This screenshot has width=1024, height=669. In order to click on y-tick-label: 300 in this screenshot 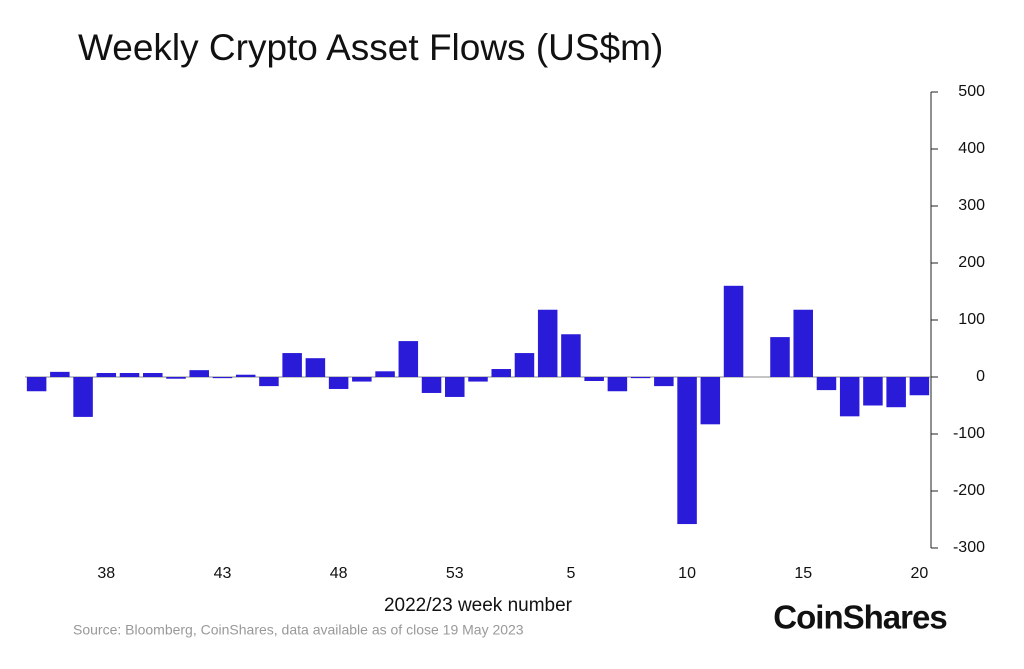, I will do `click(971, 205)`.